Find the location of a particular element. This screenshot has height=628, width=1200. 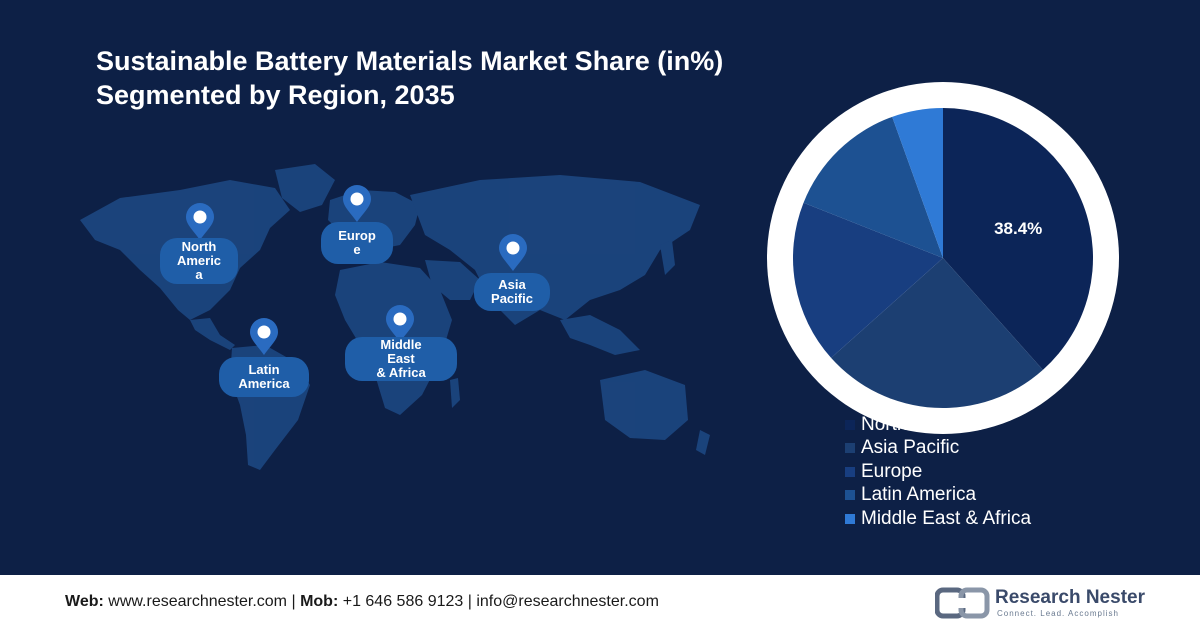

region-label-latin-america: Latin America is located at coordinates (264, 377).